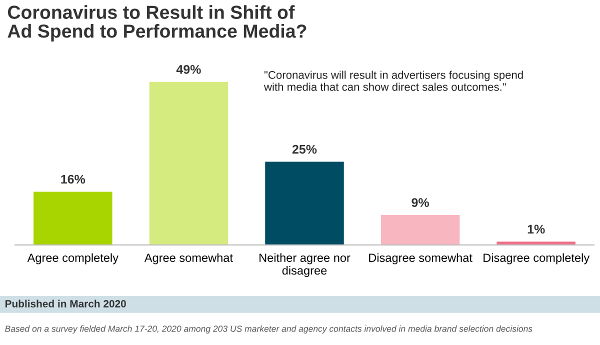 Image resolution: width=600 pixels, height=345 pixels. I want to click on x-tick-label: Disagree completely, so click(537, 258).